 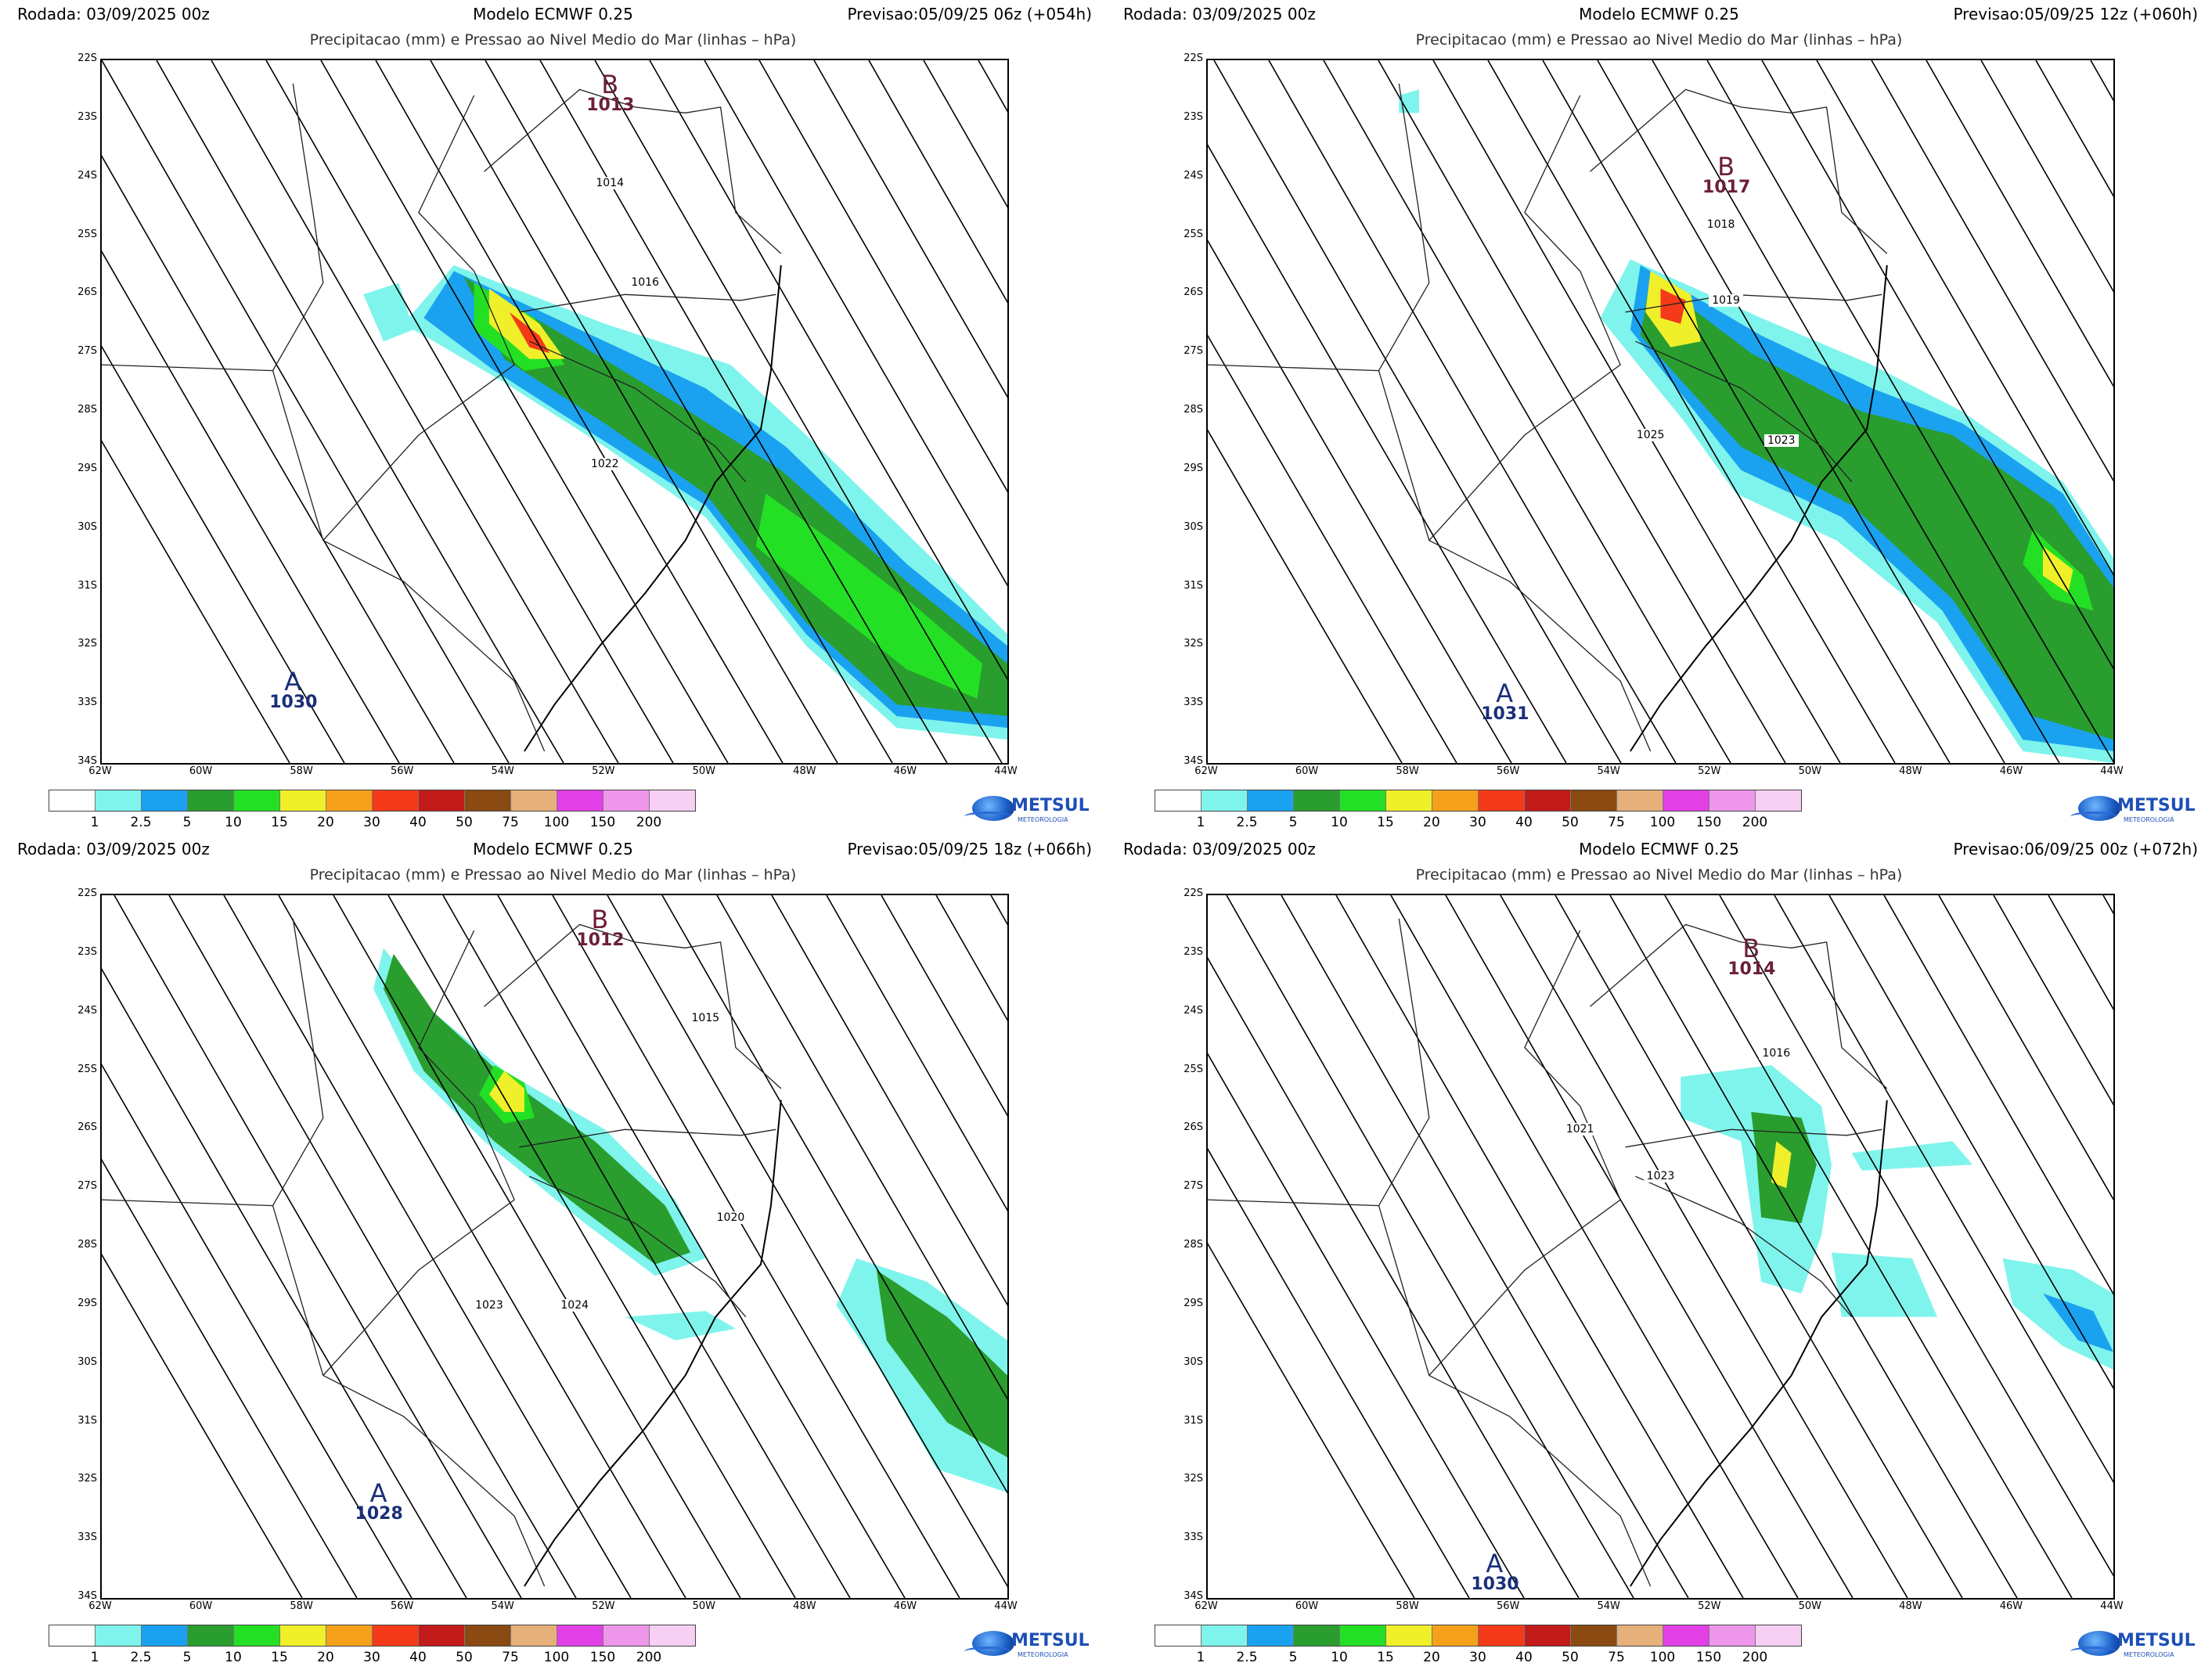 I want to click on low-pressure-center: B 1014, so click(x=1751, y=957).